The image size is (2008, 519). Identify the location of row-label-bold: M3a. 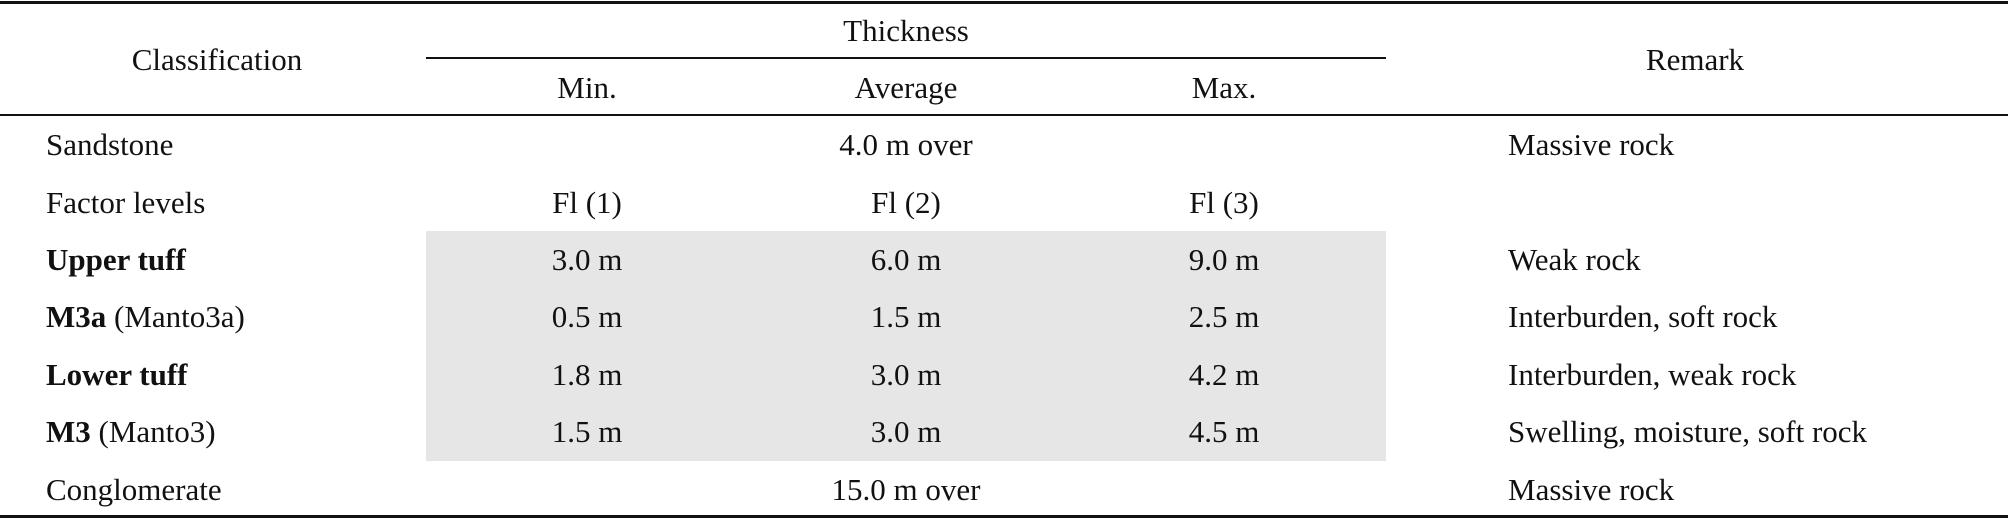
(76, 316).